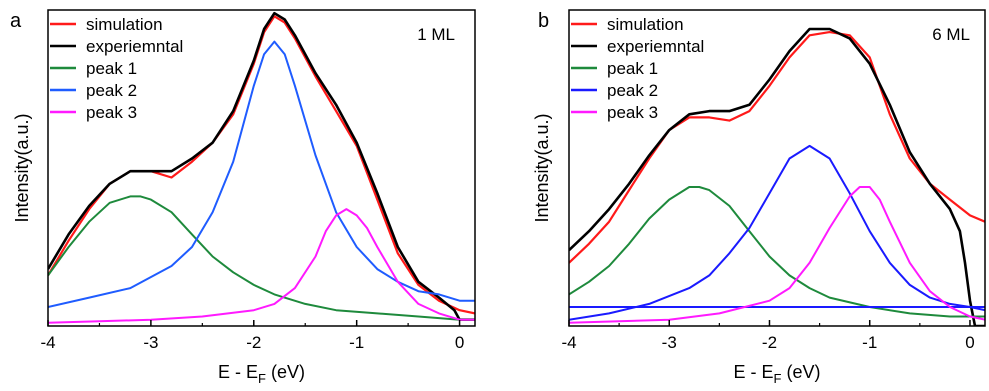 This screenshot has height=391, width=989. Describe the element at coordinates (951, 34) in the screenshot. I see `panel-annotation: 6 ML` at that location.